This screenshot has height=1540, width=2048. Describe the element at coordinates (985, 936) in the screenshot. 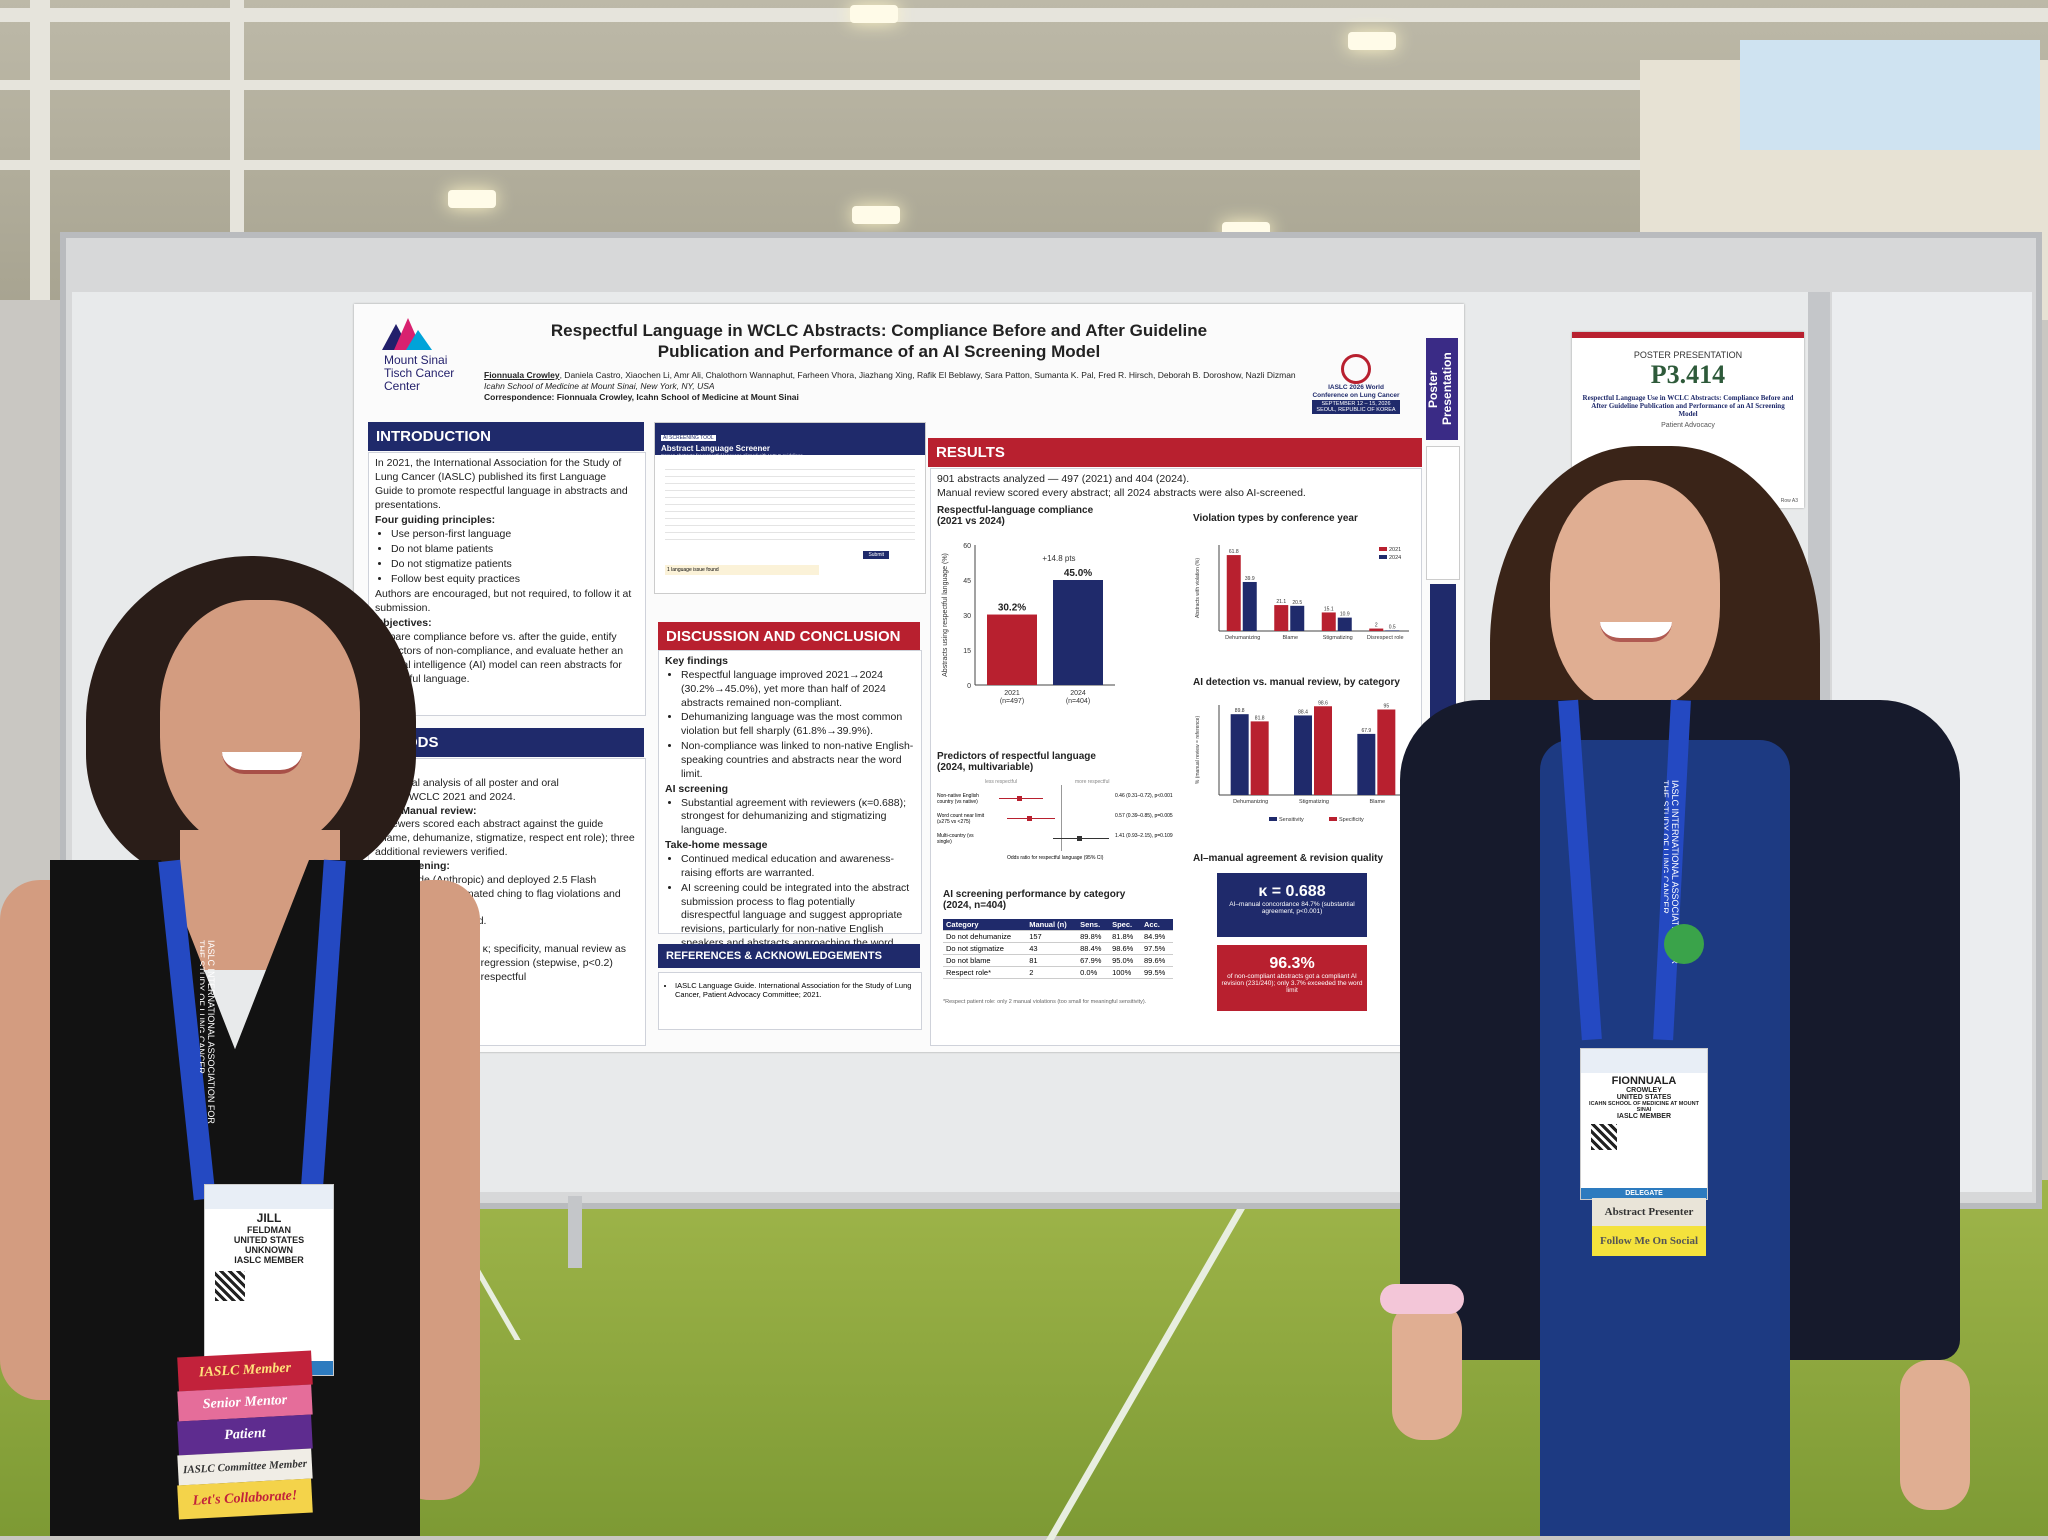

I see `table-cell: Do not dehumanize` at that location.